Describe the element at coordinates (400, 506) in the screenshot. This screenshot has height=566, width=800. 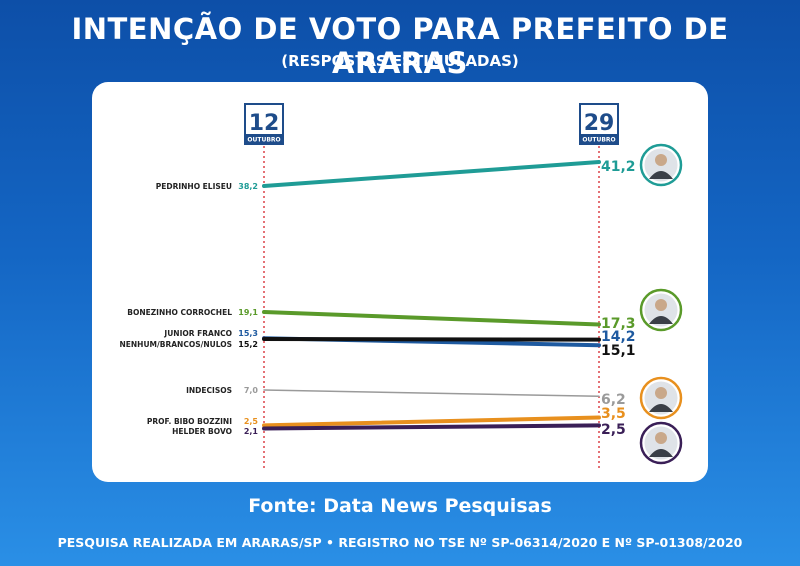
I see `data-source: Fonte: Data News Pesquisas` at that location.